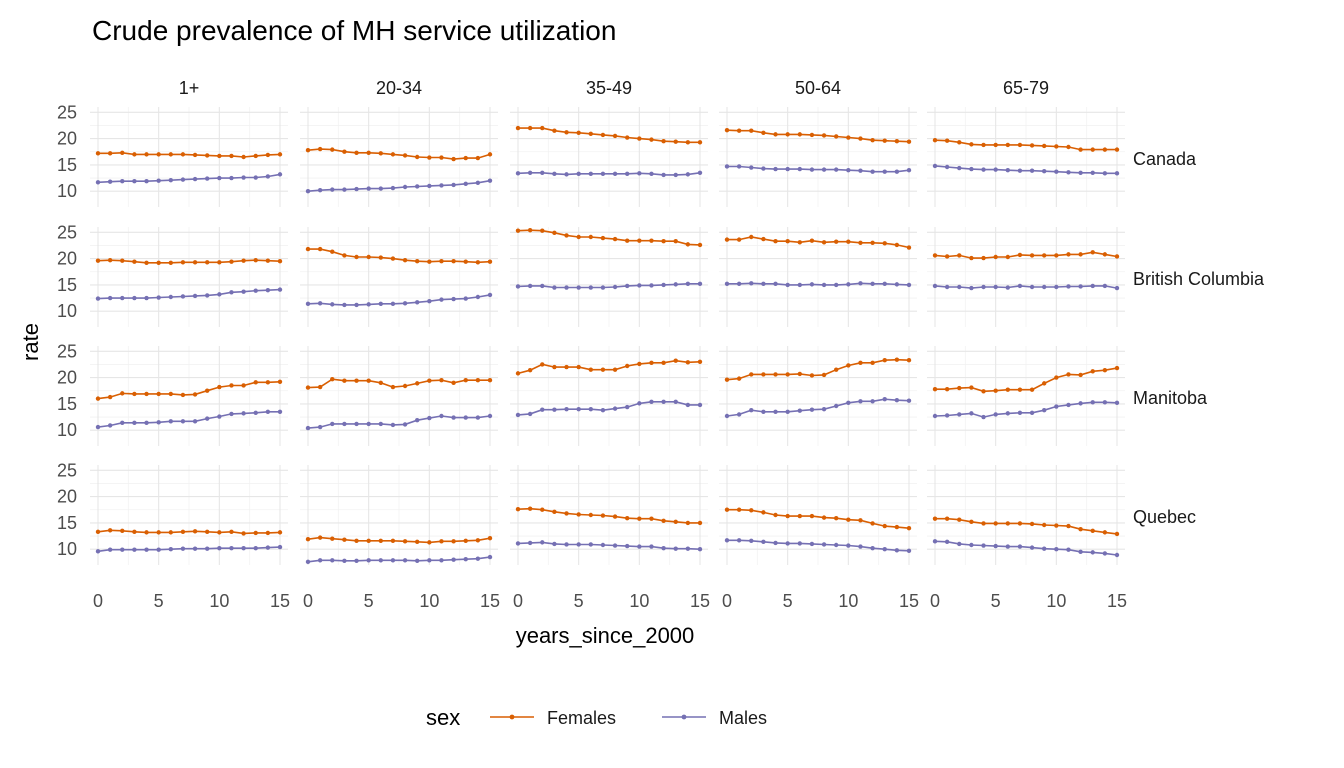  What do you see at coordinates (189, 88) in the screenshot?
I see `column-strip-1plus: 1+` at bounding box center [189, 88].